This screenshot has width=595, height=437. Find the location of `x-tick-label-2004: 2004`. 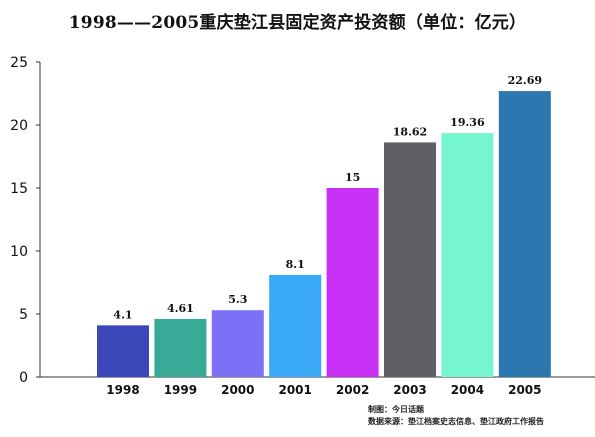

x-tick-label-2004: 2004 is located at coordinates (467, 390).